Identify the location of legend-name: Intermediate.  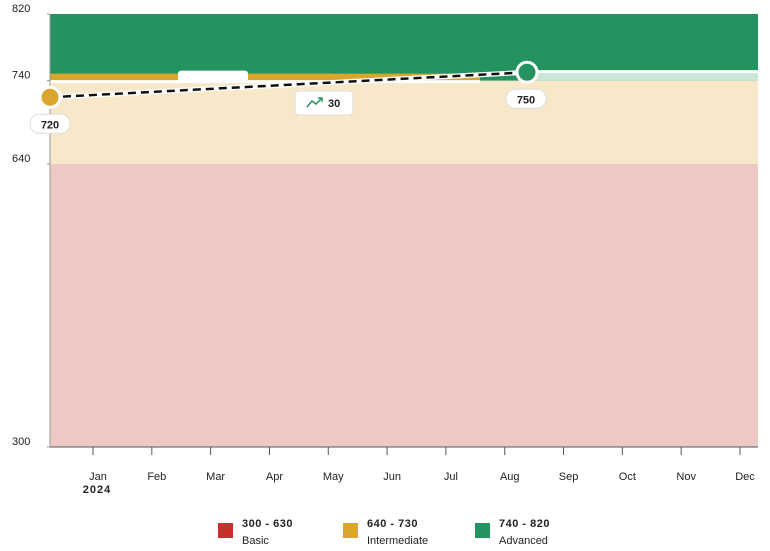
(397, 540).